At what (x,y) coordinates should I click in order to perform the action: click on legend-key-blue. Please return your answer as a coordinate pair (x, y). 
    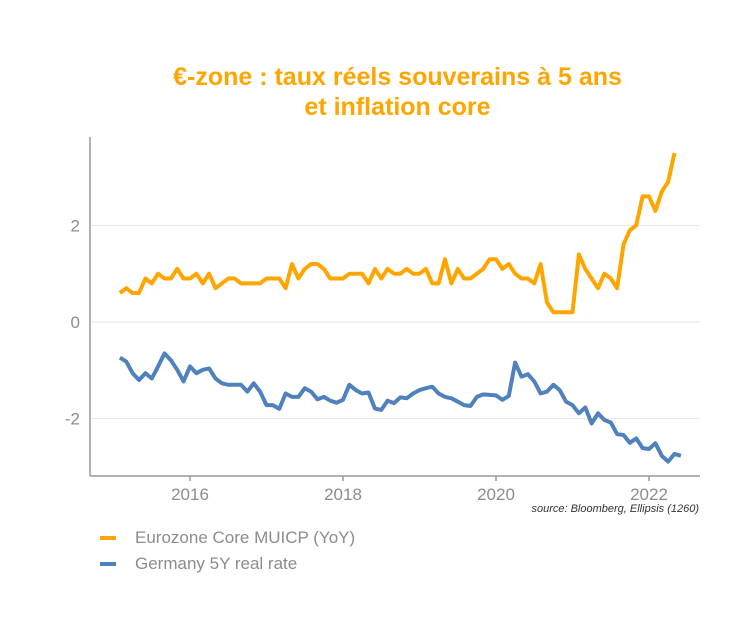
    Looking at the image, I should click on (108, 564).